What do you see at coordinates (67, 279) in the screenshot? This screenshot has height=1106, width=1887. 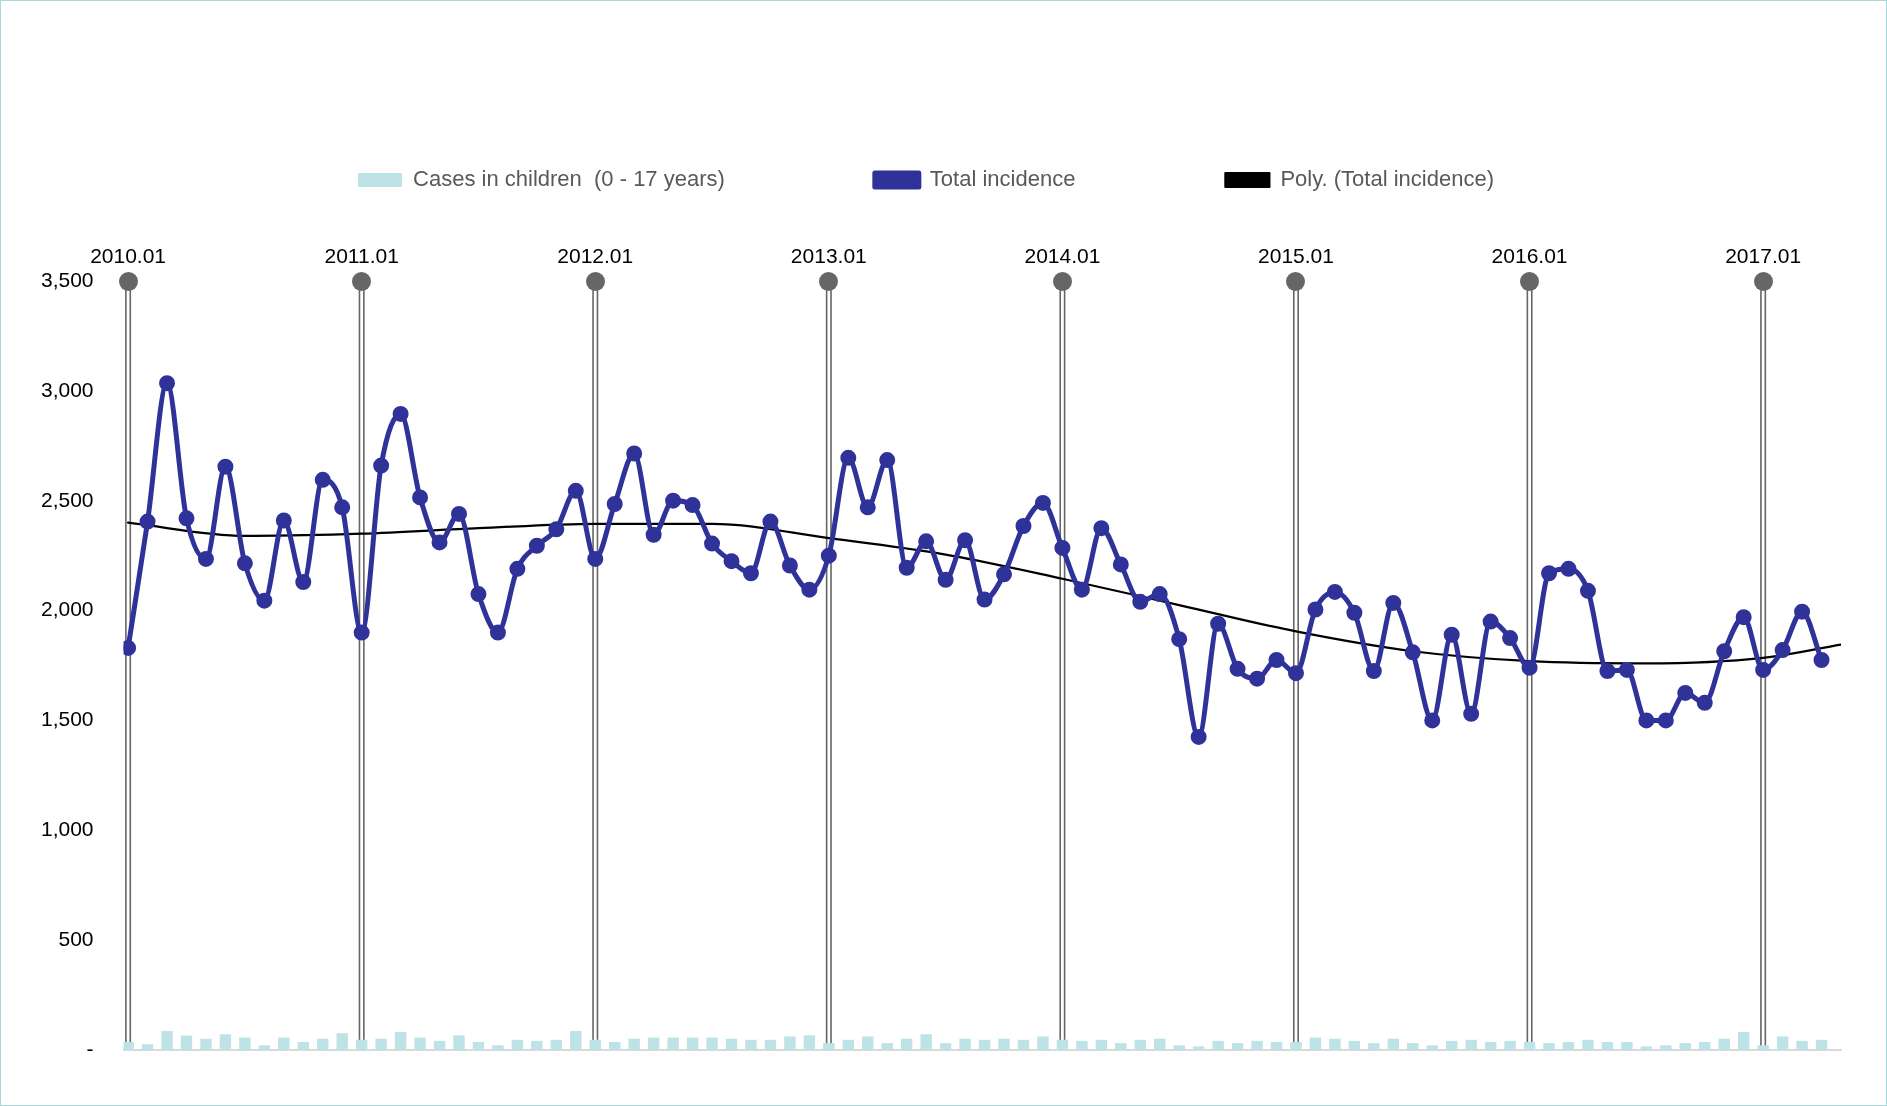 I see `y-tick-label: 3,500` at bounding box center [67, 279].